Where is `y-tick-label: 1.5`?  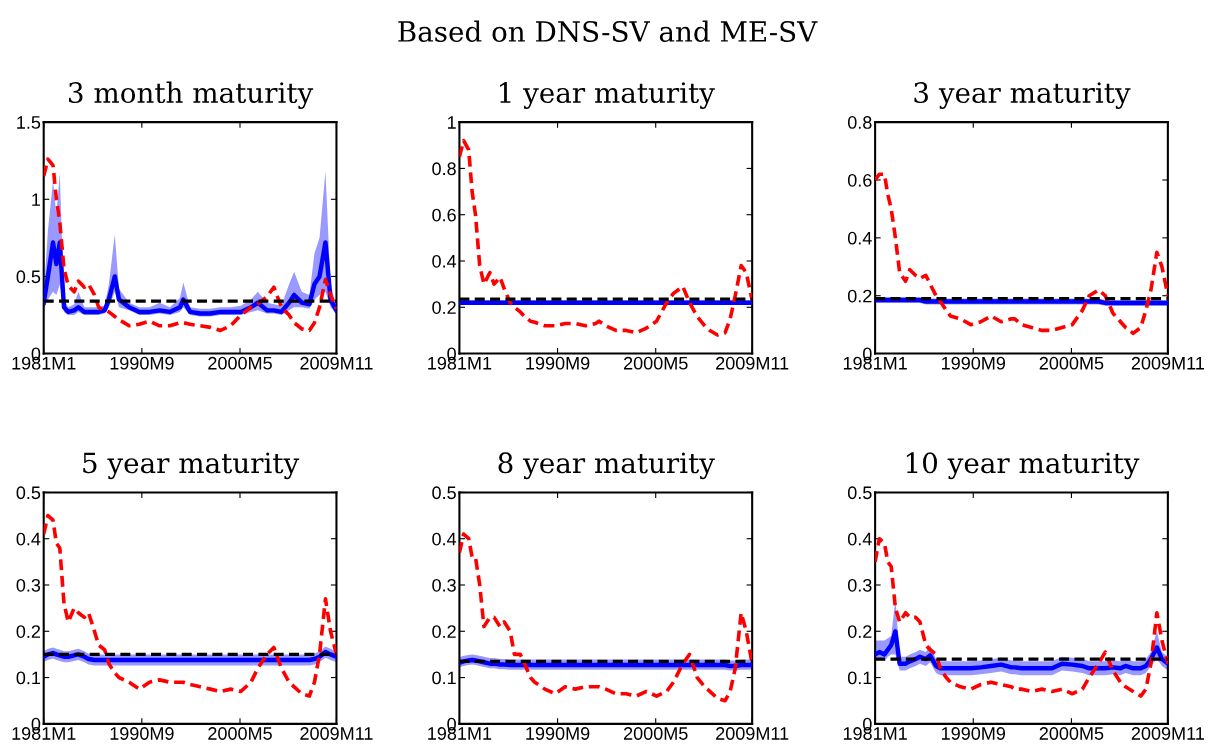 y-tick-label: 1.5 is located at coordinates (29, 122).